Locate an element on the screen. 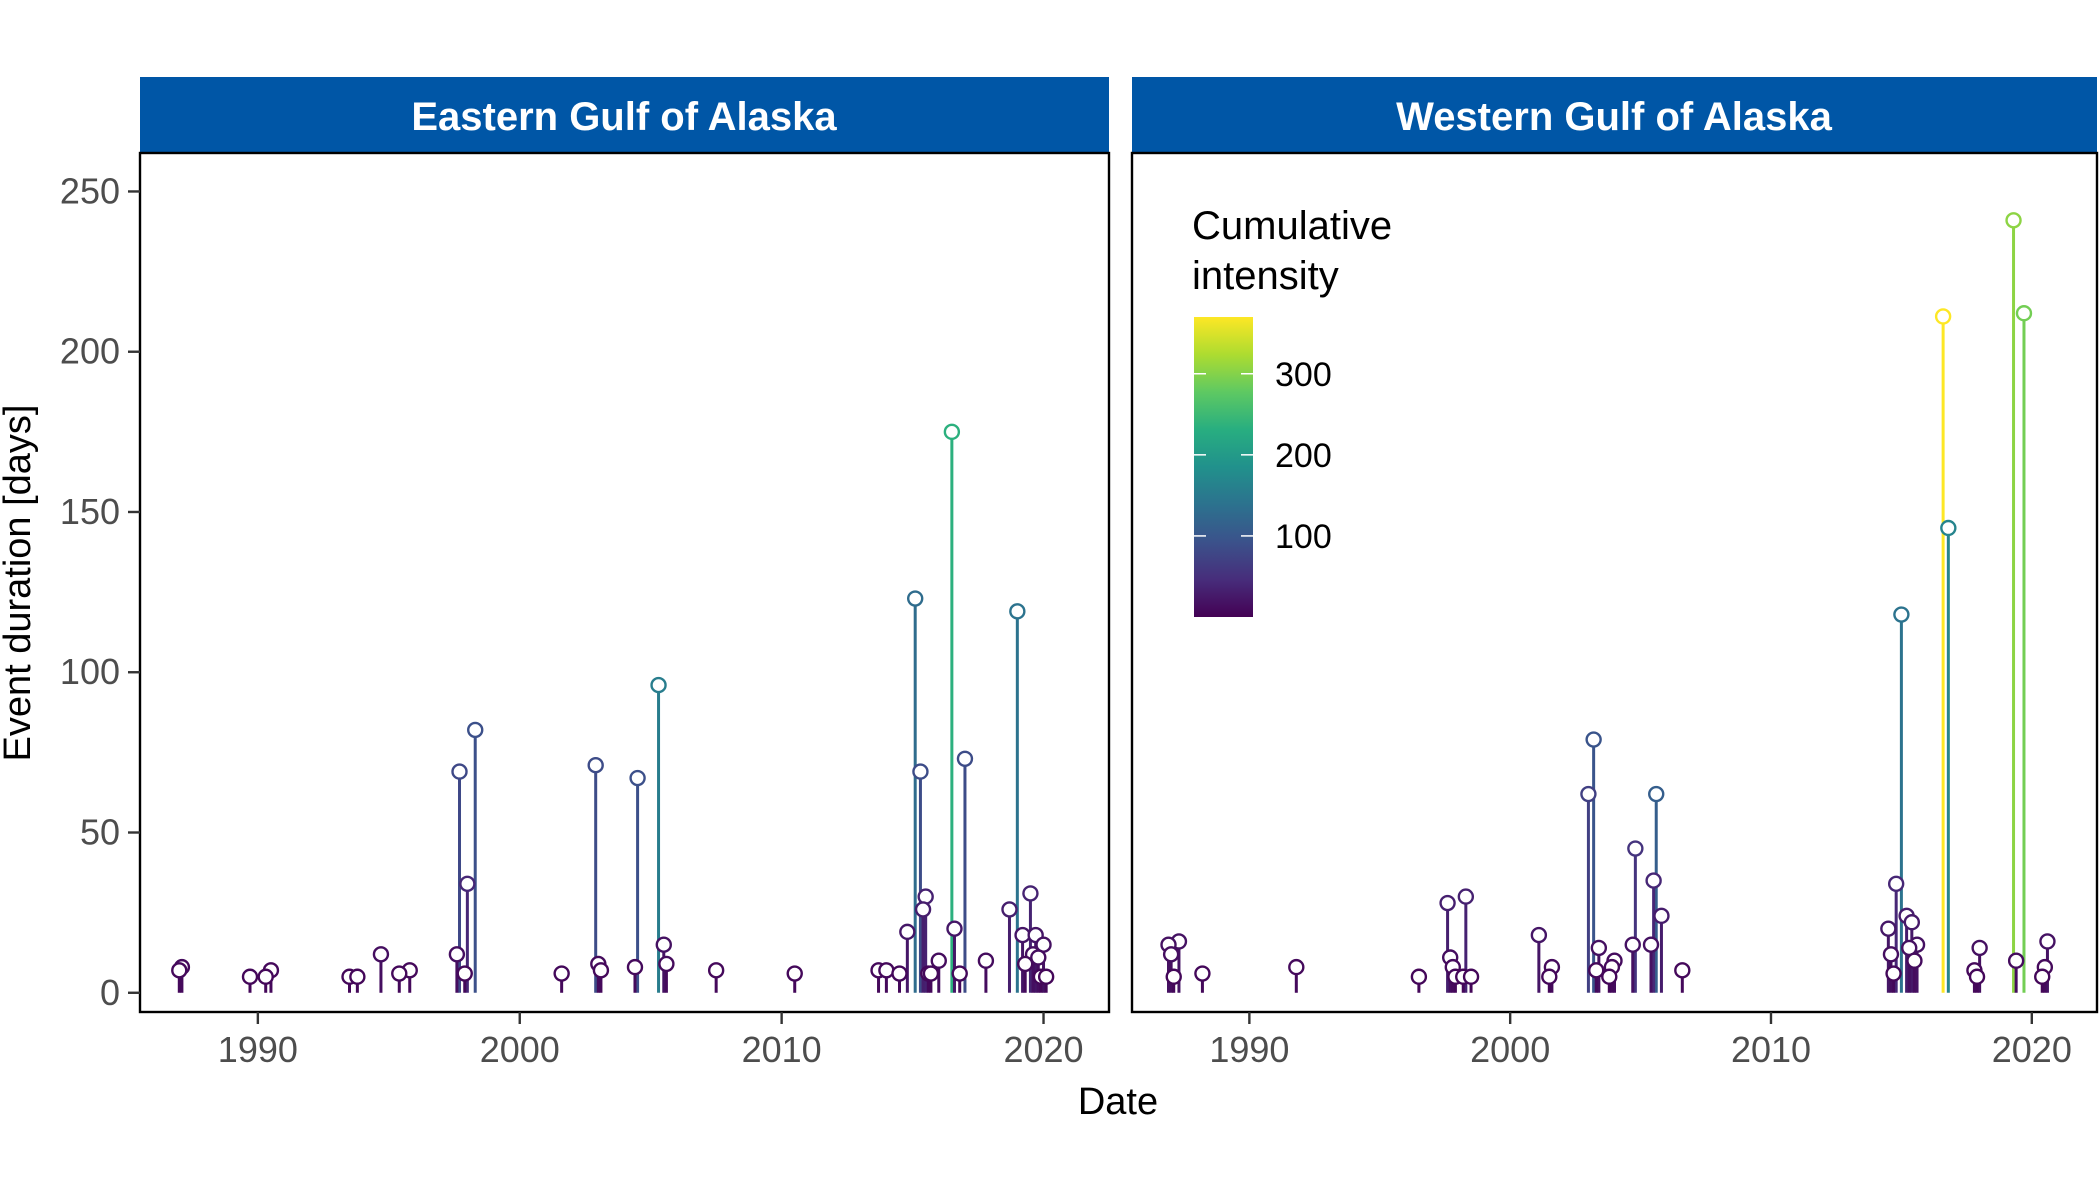 The image size is (2100, 1200). y-tick-label: 150 is located at coordinates (90, 511).